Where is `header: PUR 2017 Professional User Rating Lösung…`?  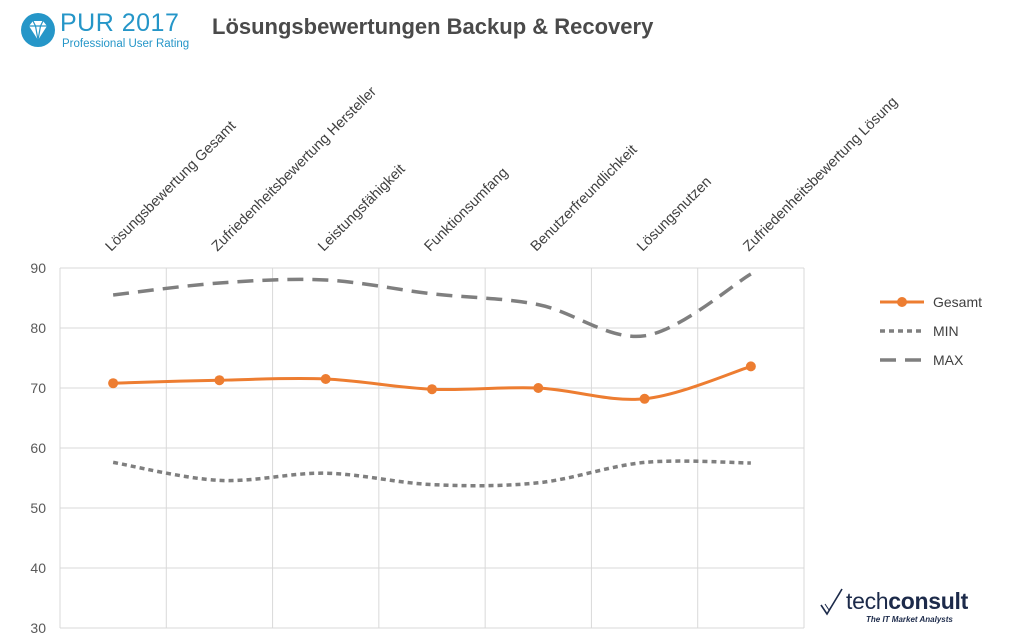 header: PUR 2017 Professional User Rating Lösung… is located at coordinates (515, 30).